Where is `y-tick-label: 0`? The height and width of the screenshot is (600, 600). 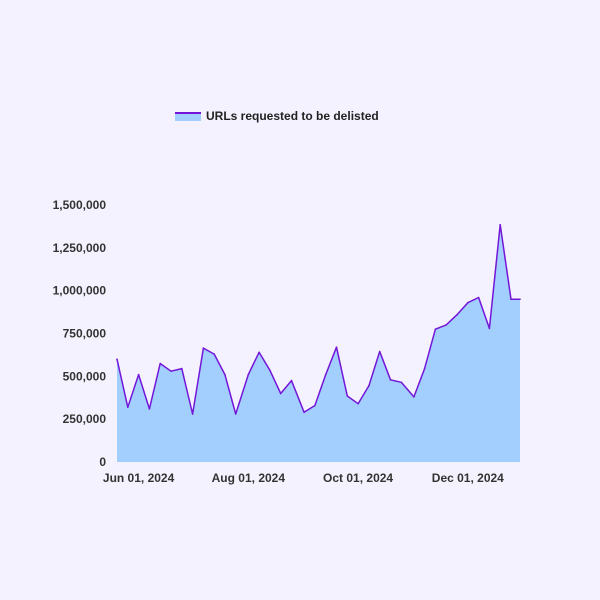
y-tick-label: 0 is located at coordinates (102, 462).